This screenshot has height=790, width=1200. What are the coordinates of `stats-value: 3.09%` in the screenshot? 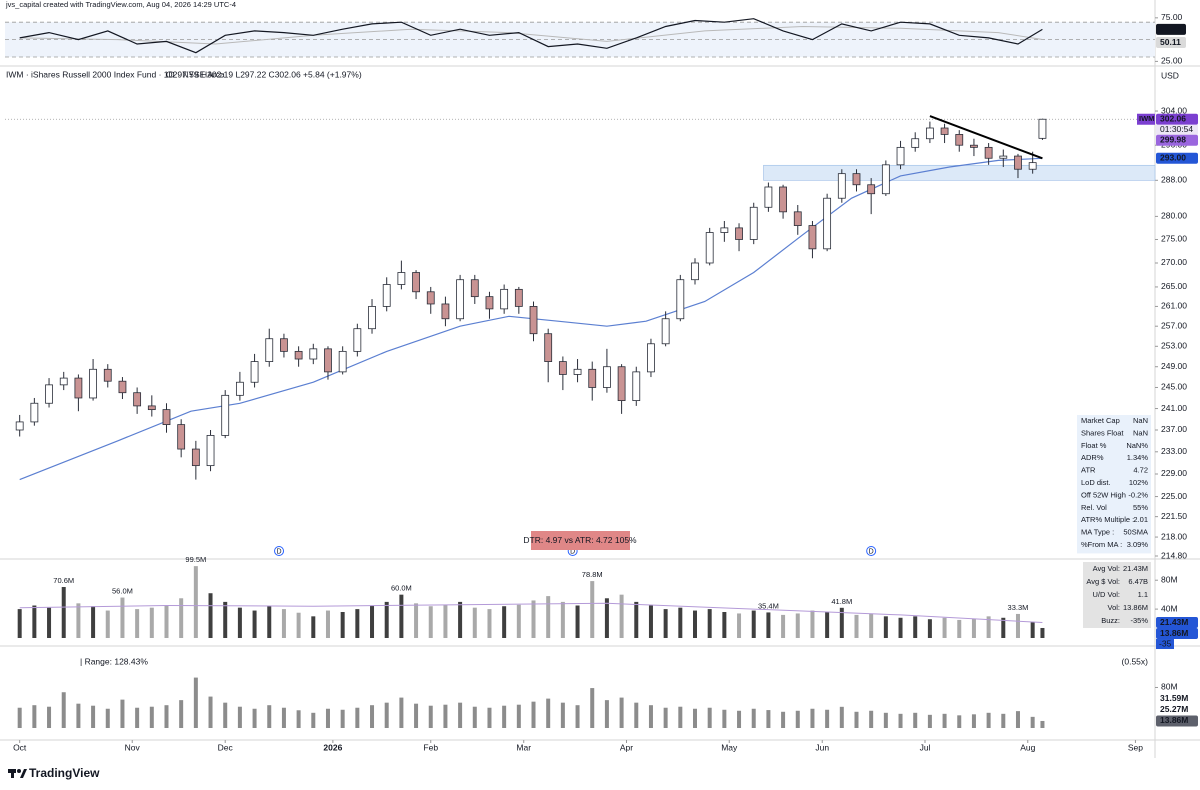 It's located at (1138, 544).